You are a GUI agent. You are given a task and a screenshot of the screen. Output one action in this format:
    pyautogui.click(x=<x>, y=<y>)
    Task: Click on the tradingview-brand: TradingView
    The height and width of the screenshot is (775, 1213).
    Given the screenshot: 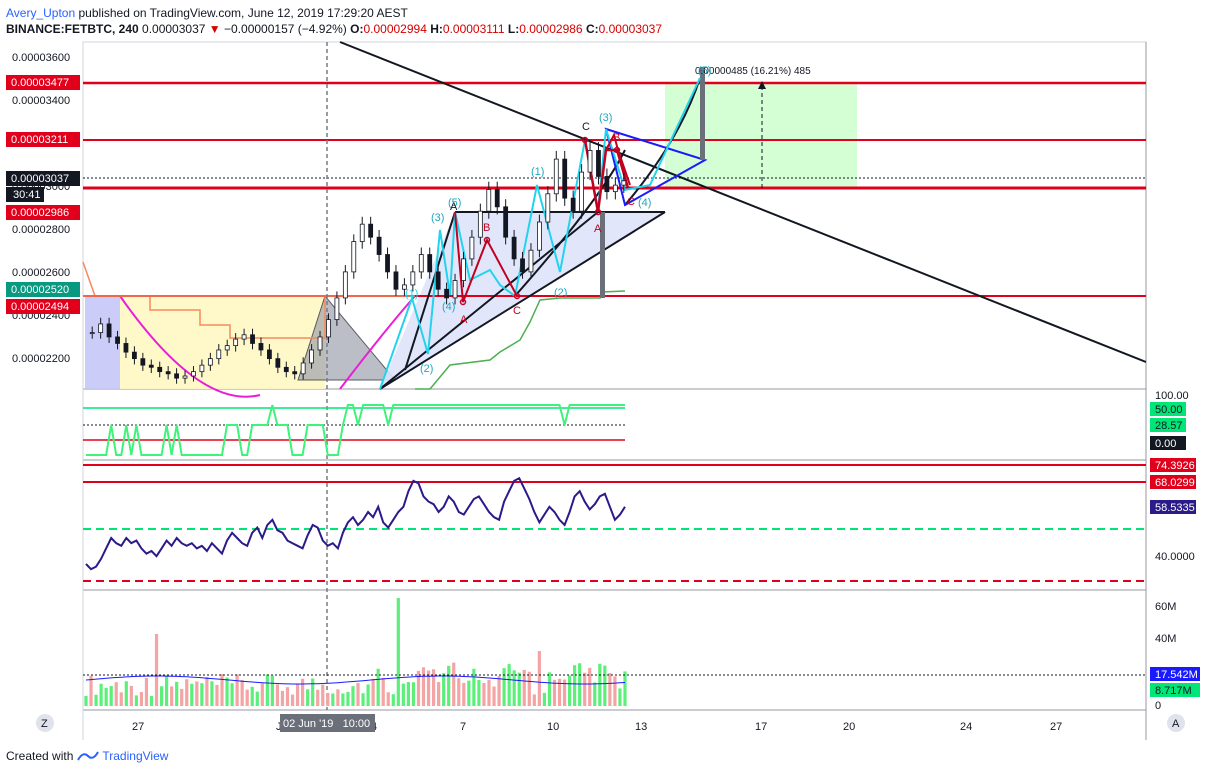 What is the action you would take?
    pyautogui.click(x=135, y=756)
    